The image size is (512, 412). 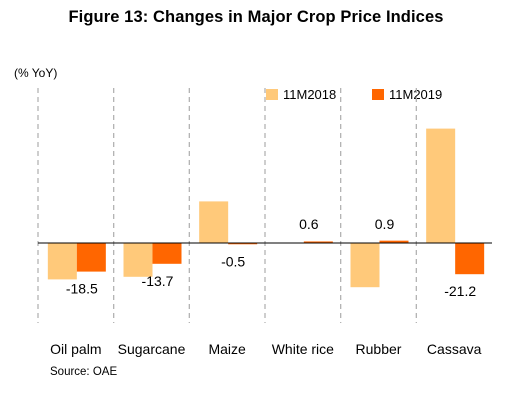 What do you see at coordinates (167, 253) in the screenshot?
I see `bar-11m2019-sugarcane` at bounding box center [167, 253].